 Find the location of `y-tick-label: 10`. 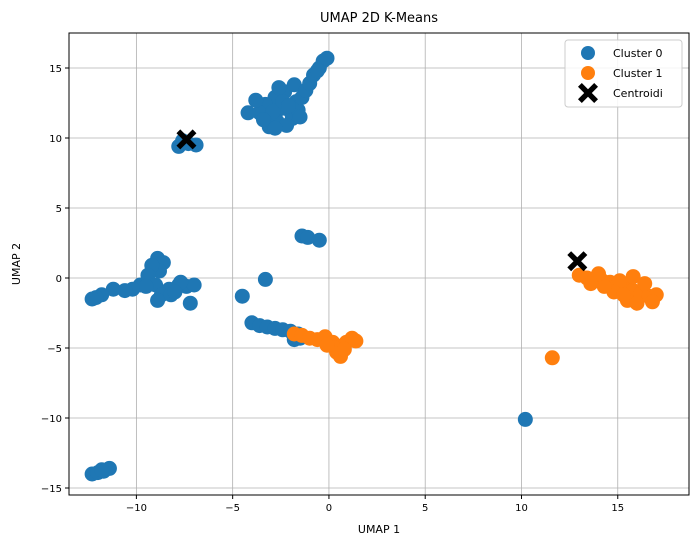

y-tick-label: 10 is located at coordinates (55, 139).